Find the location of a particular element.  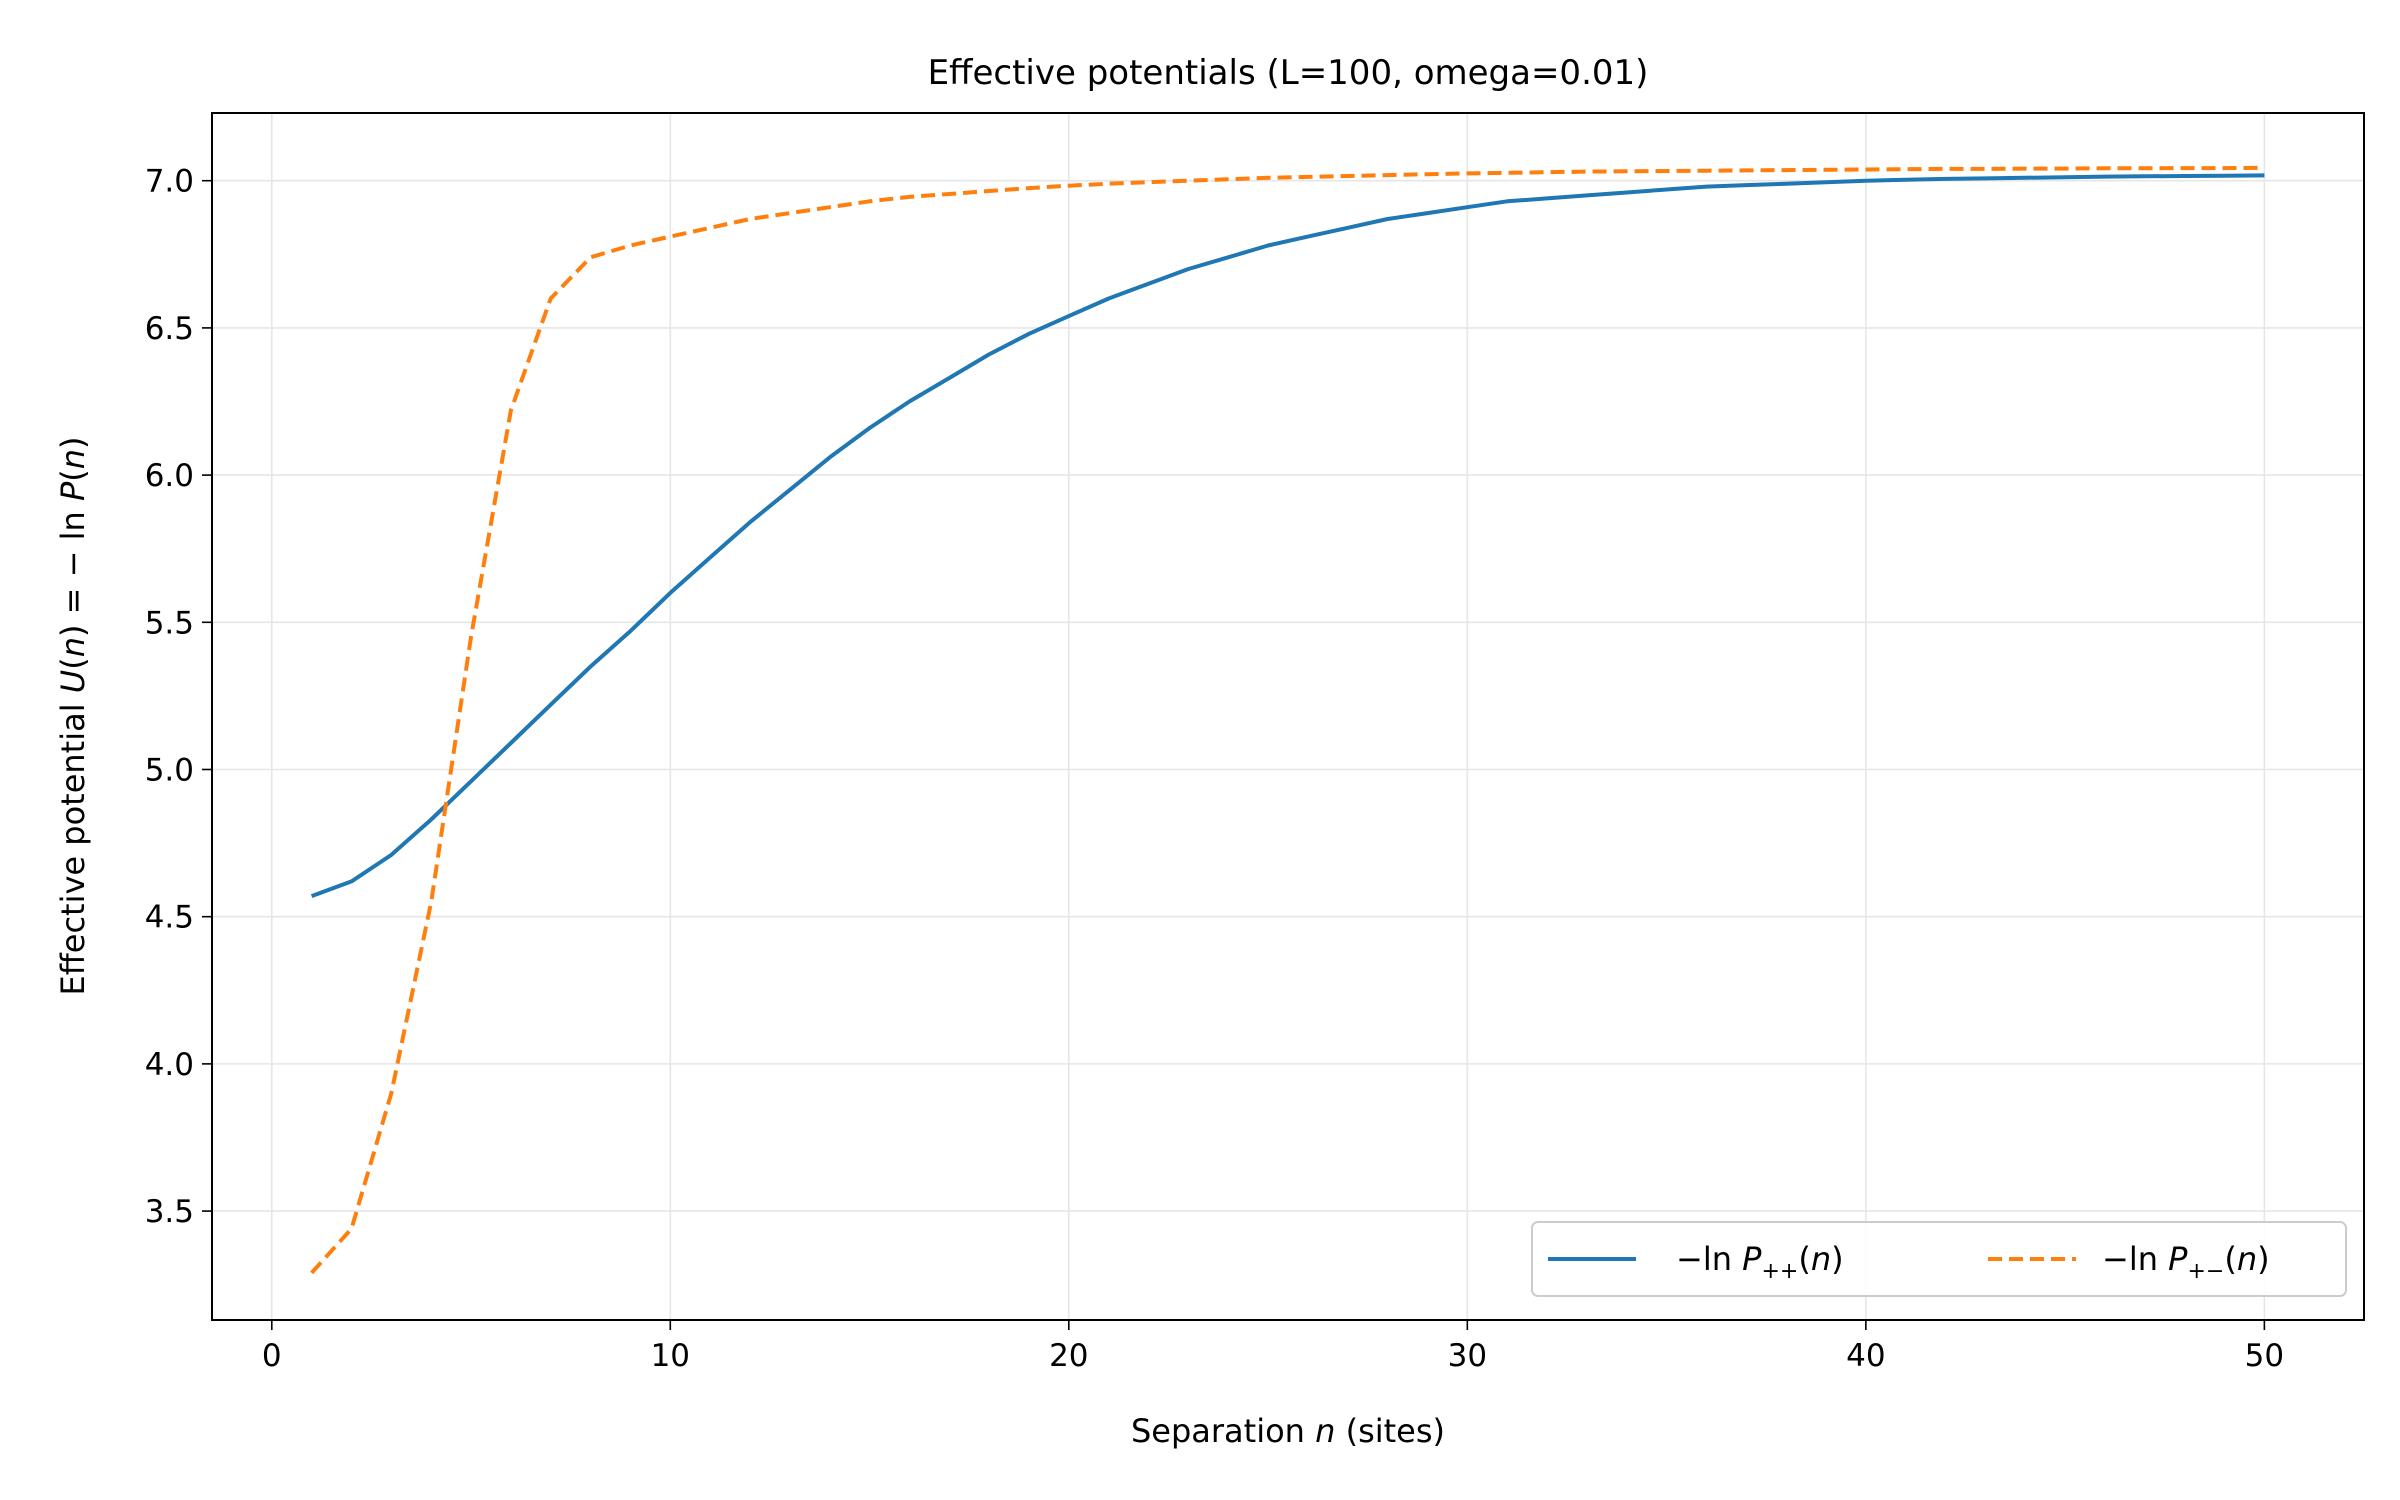

x-tick-label: 0 is located at coordinates (272, 1356).